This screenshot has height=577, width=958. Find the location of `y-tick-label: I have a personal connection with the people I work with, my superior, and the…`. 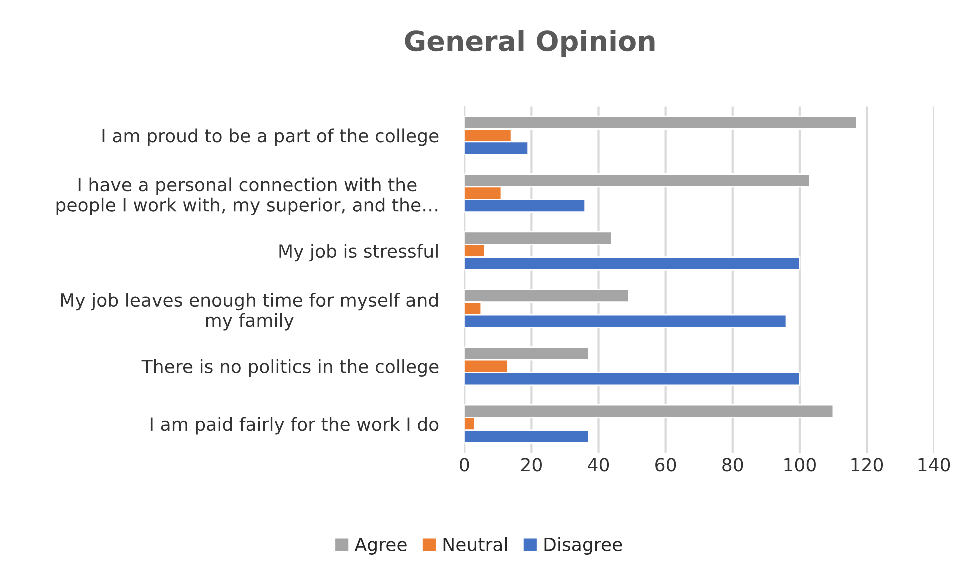

y-tick-label: I have a personal connection with the people I work with, my superior, and the… is located at coordinates (247, 197).